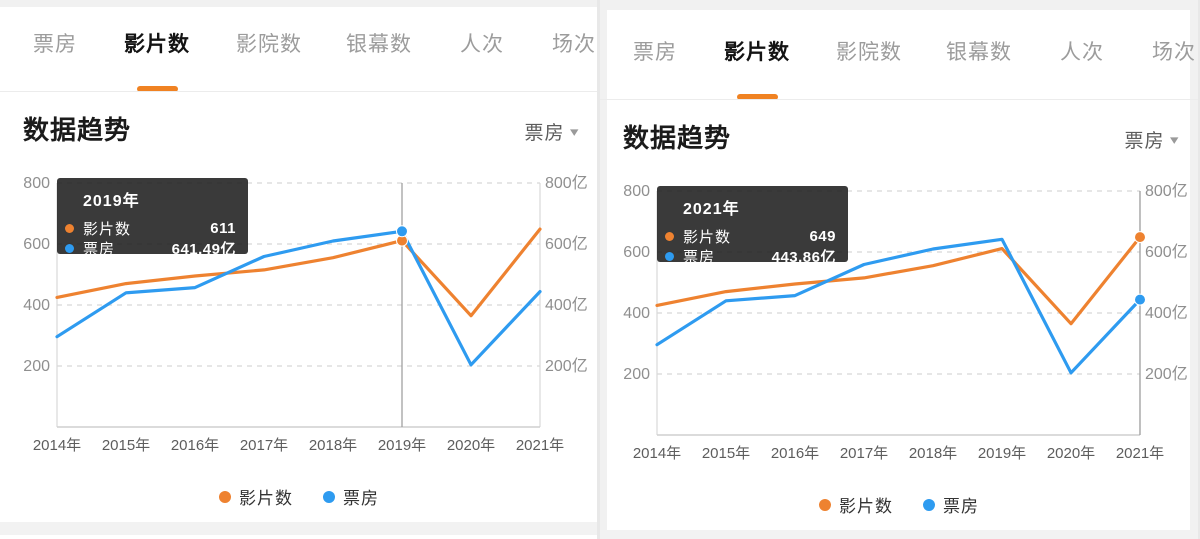 The width and height of the screenshot is (1200, 539). Describe the element at coordinates (750, 236) in the screenshot. I see `tooltip-row: 影片数 649` at that location.